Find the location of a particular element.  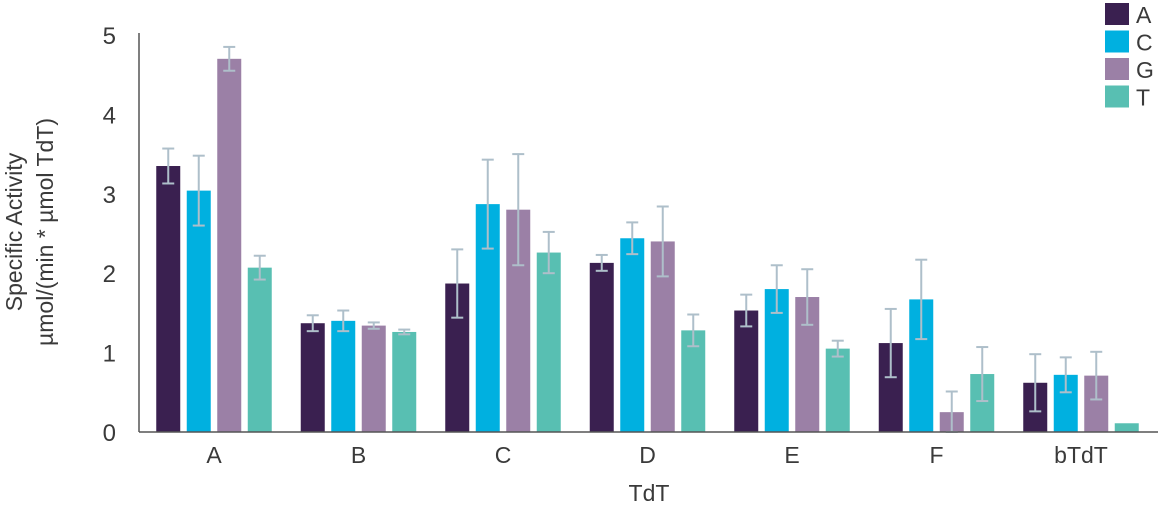

legend-item-T: T is located at coordinates (1127, 98).